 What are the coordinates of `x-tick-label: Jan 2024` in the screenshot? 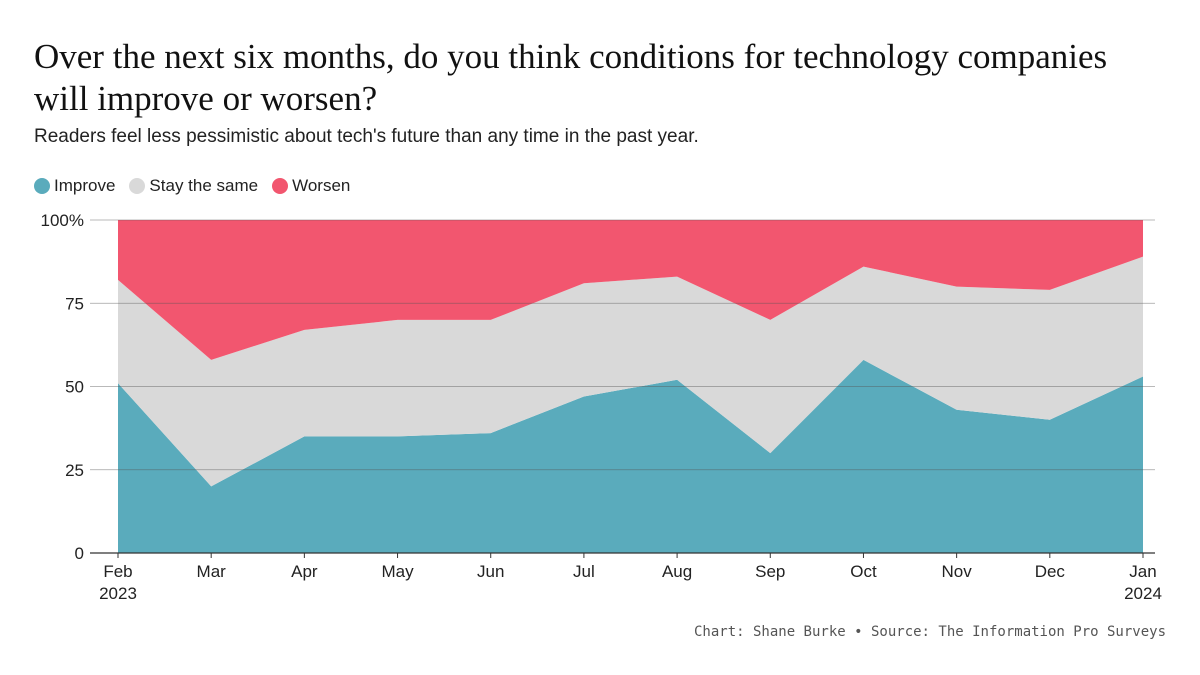 It's located at (1143, 582).